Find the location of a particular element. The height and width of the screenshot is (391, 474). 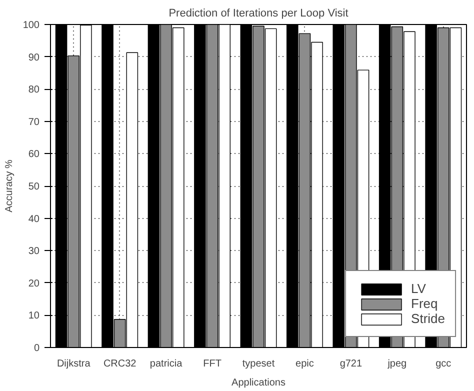

y-tick-label: 10 is located at coordinates (34, 316).